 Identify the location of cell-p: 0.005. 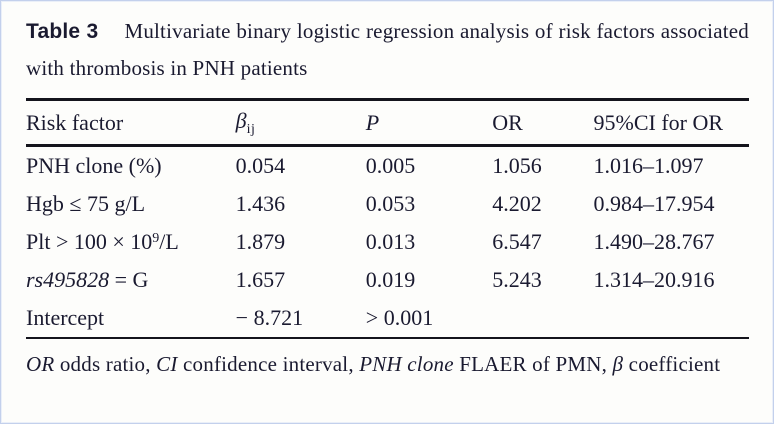
(390, 165).